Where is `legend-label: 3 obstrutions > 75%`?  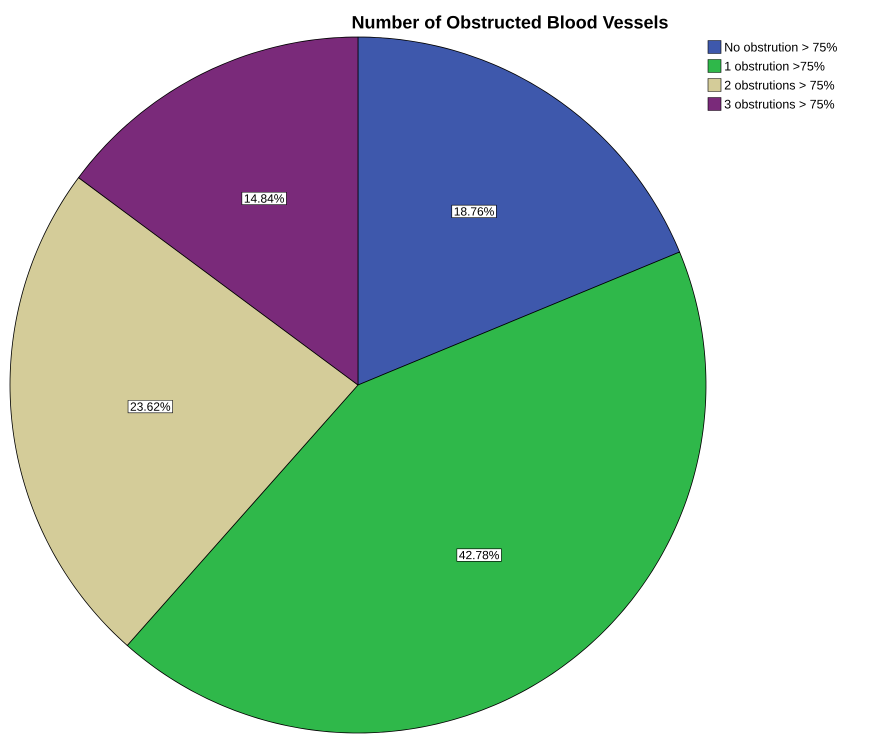 legend-label: 3 obstrutions > 75% is located at coordinates (779, 104).